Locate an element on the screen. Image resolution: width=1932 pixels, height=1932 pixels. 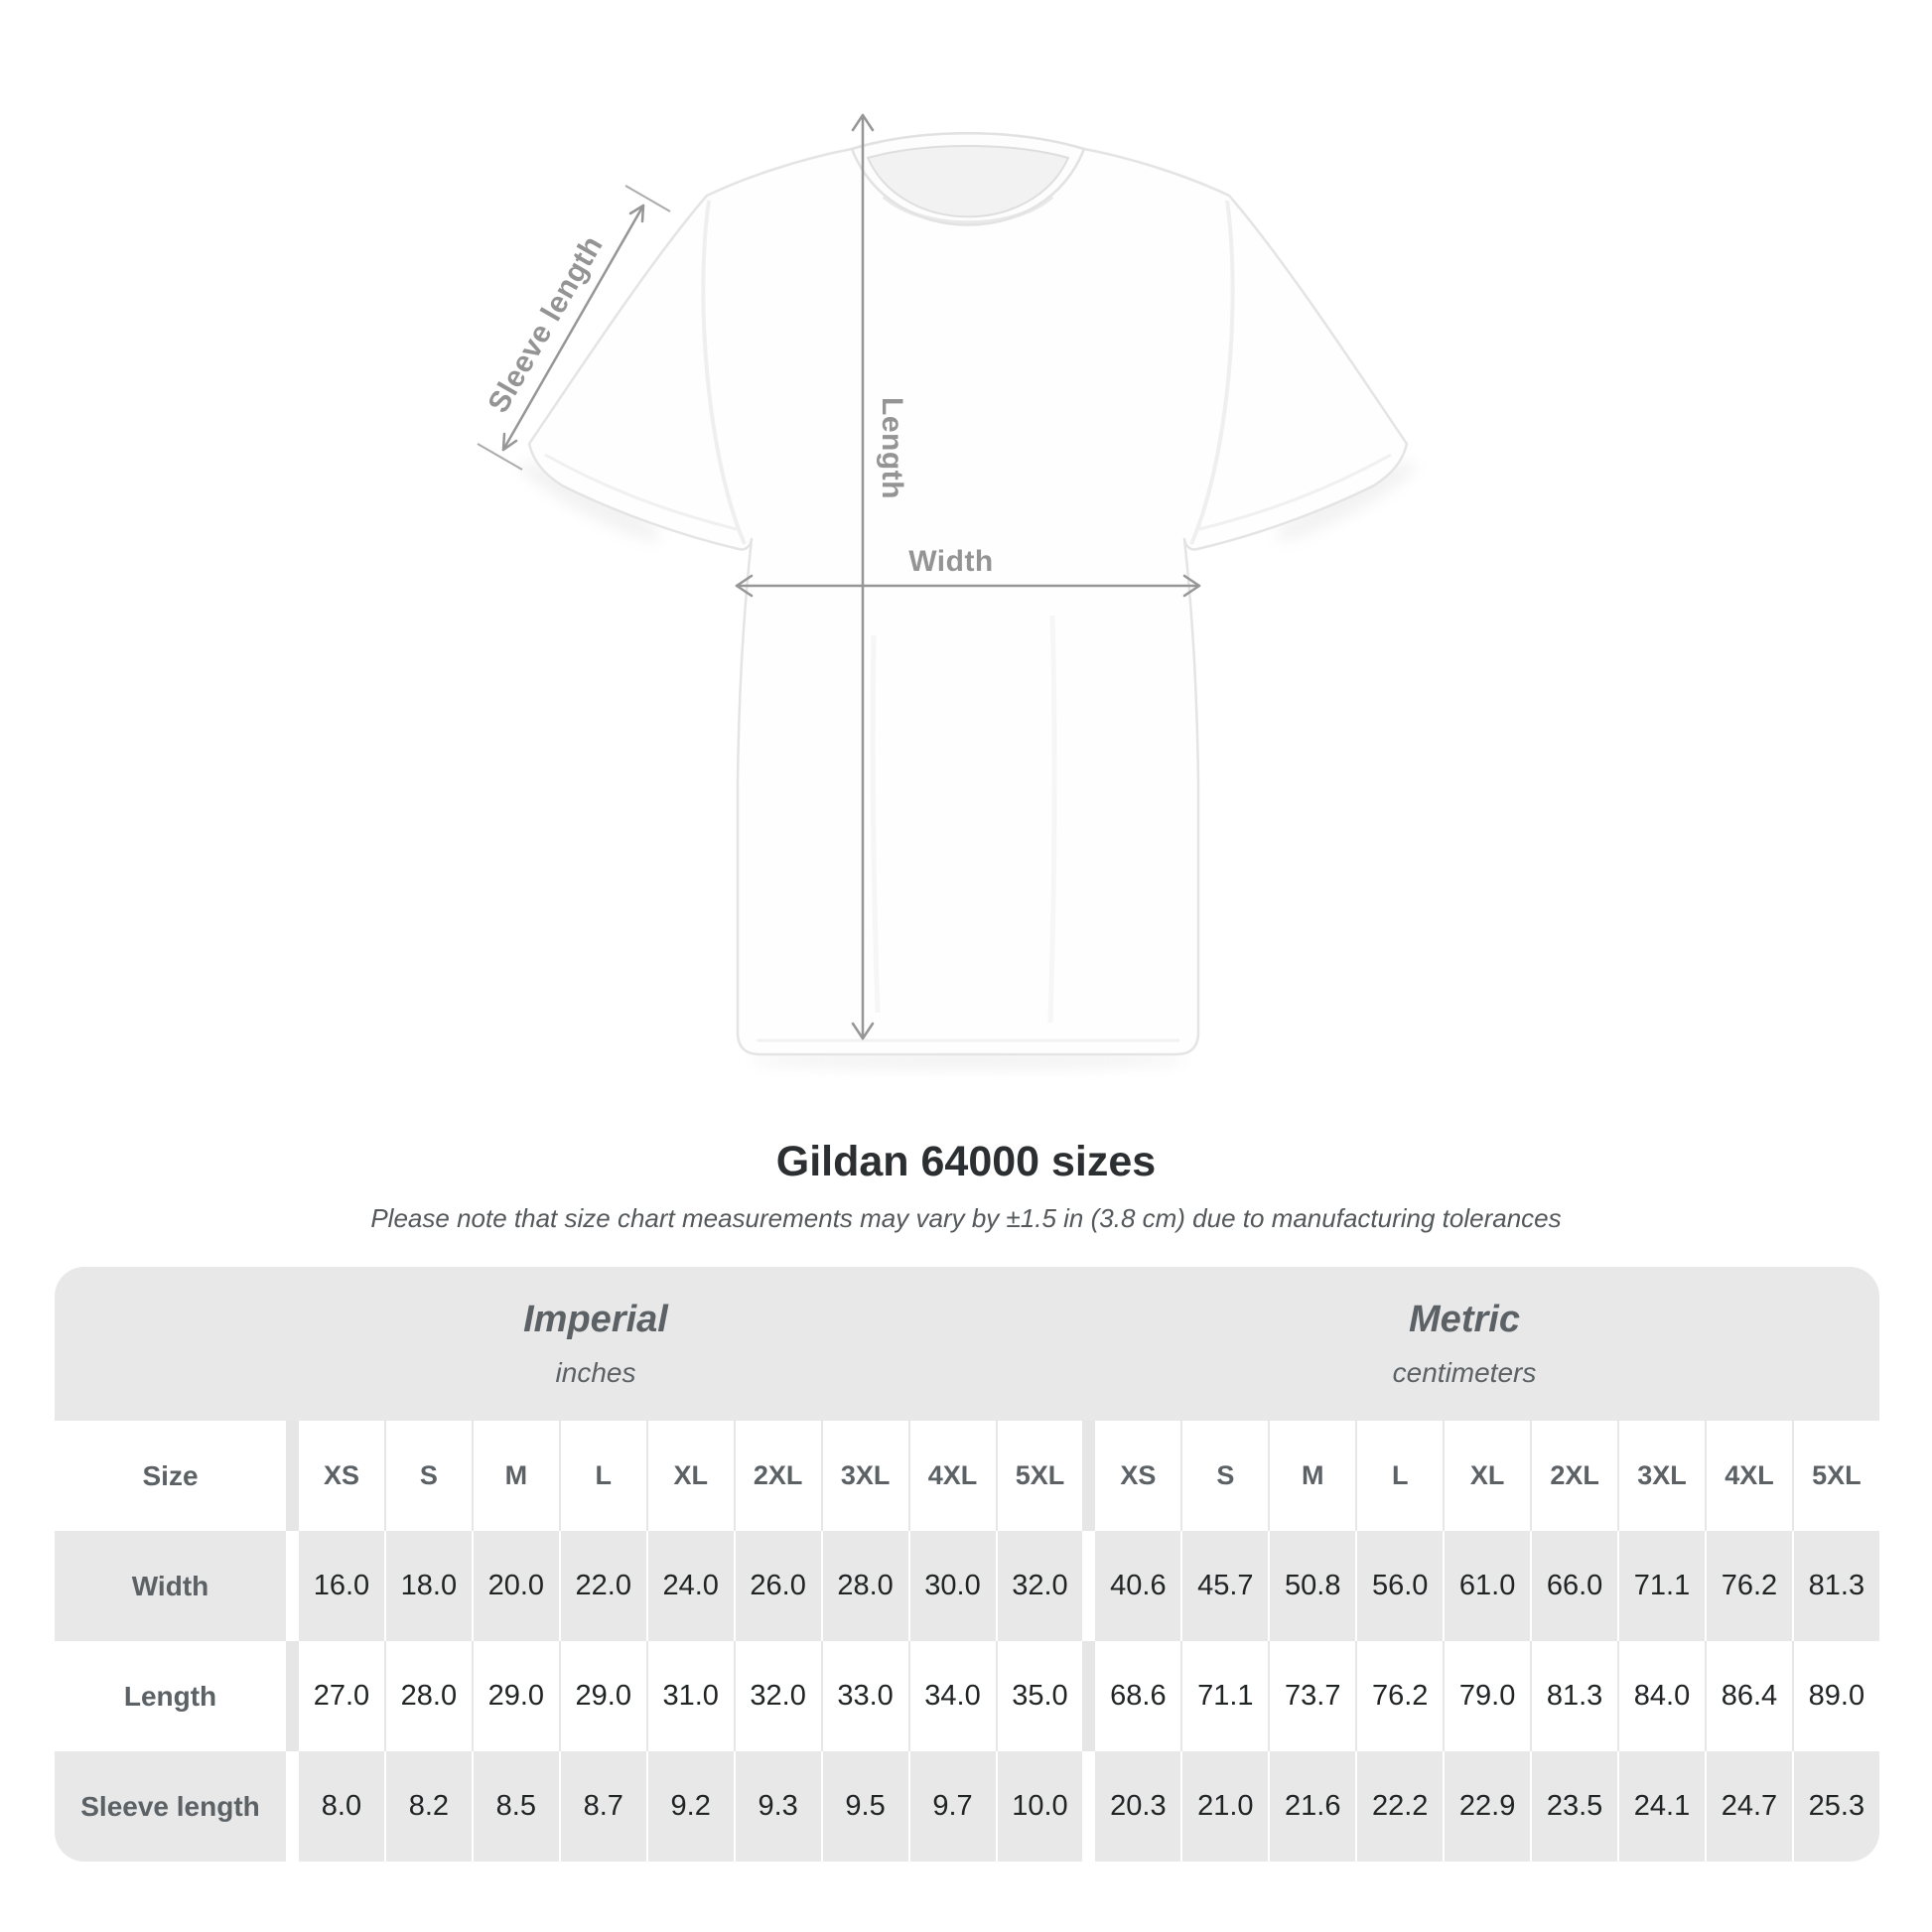
row-length-value: 86.4 is located at coordinates (1749, 1696).